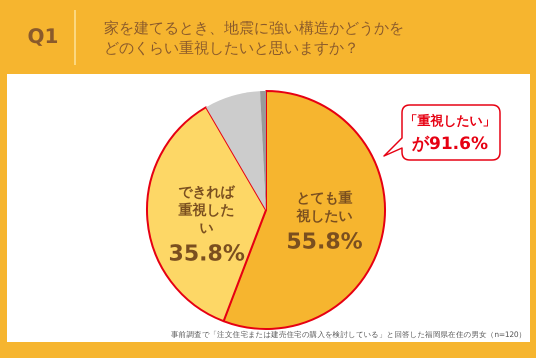  What do you see at coordinates (450, 121) in the screenshot?
I see `text: 「重視したい」` at bounding box center [450, 121].